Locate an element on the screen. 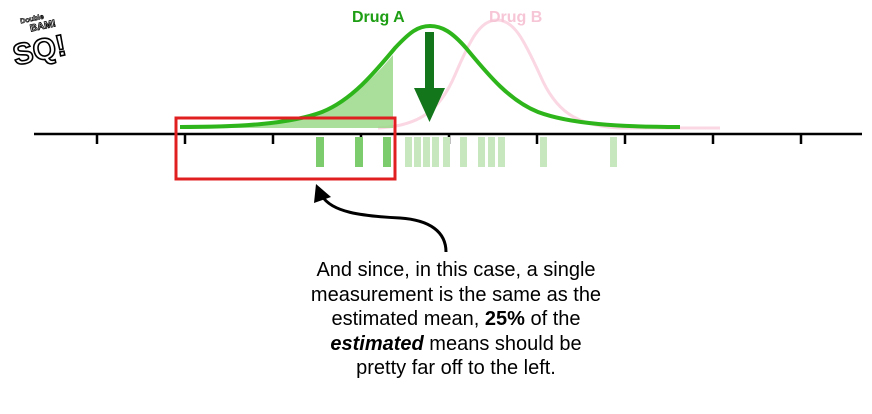  drug-a-label: Drug A is located at coordinates (378, 17).